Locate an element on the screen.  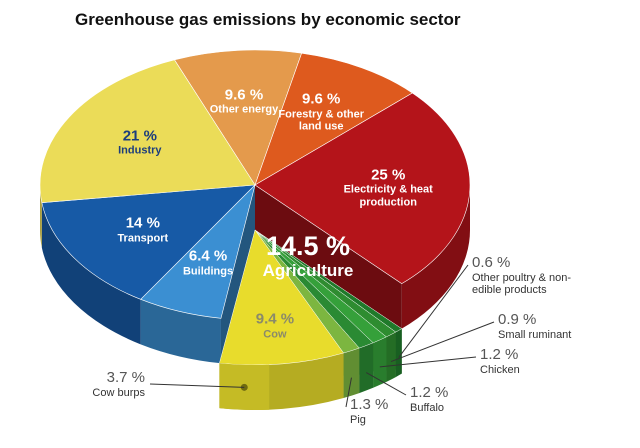
callout-value: 3.7 % is located at coordinates (125, 377).